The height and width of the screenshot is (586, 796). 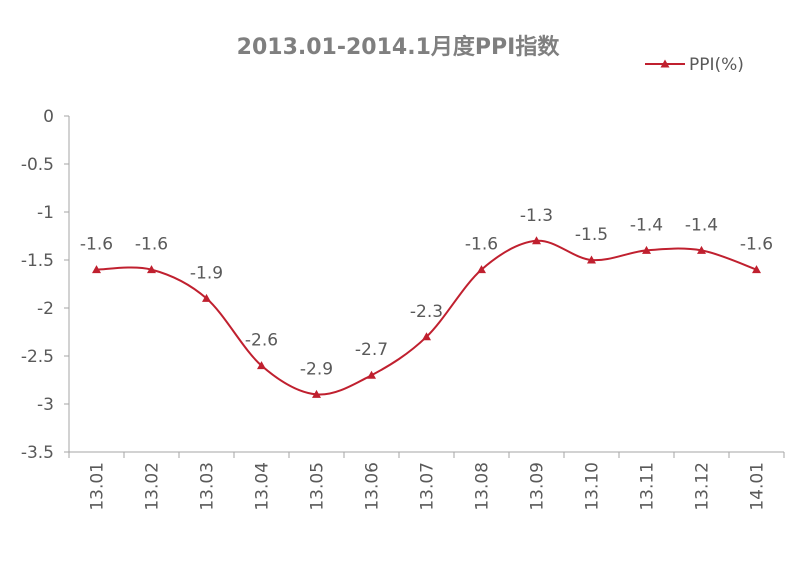 I want to click on y-axis: 0 -0.5 -1 -1.5 -2 -2.5 -3 -3.5, so click(x=45, y=285).